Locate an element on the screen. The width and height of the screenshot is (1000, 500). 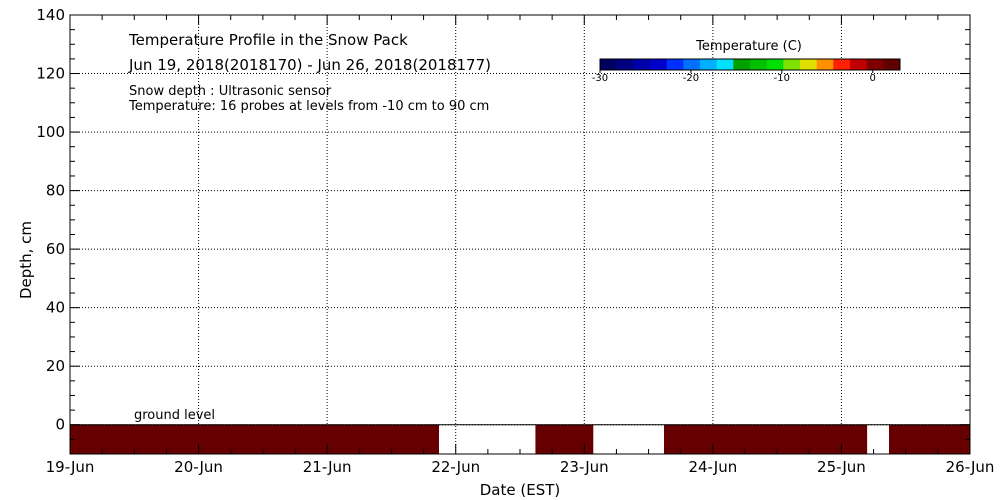
colorbar-swatches is located at coordinates (750, 64).